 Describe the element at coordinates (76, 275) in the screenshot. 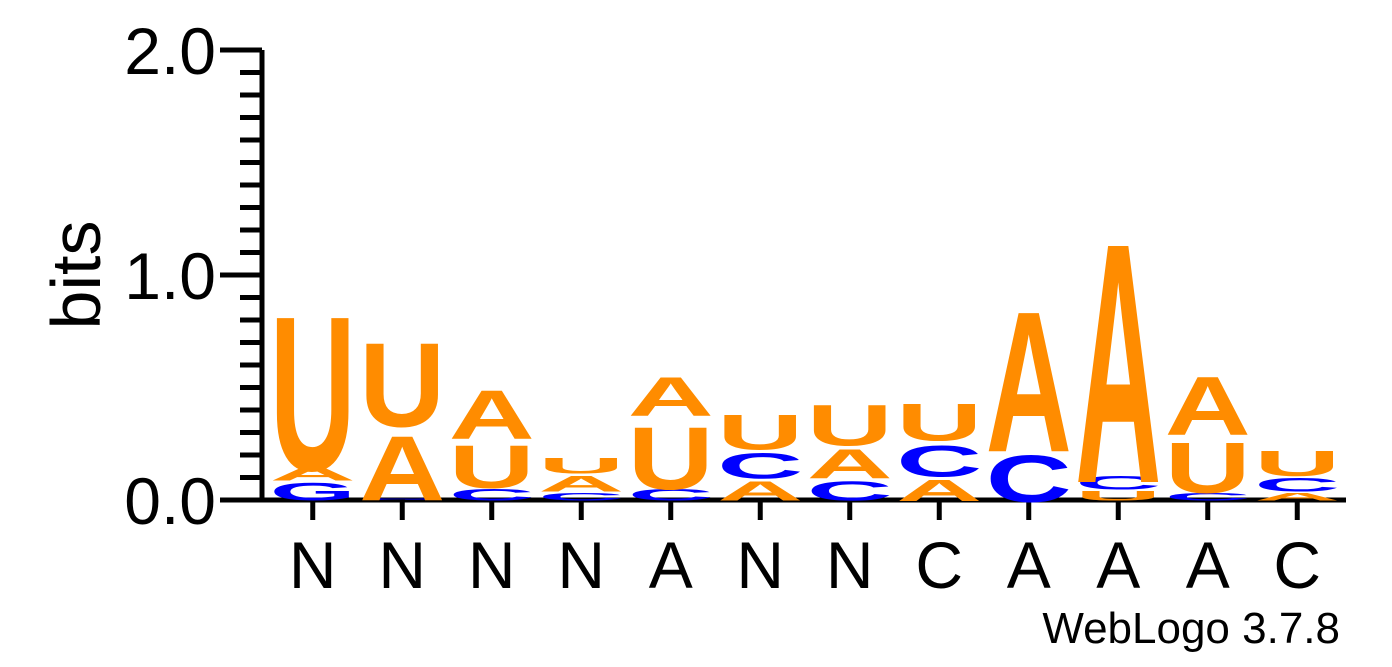

I see `y-axis-label: bits` at that location.